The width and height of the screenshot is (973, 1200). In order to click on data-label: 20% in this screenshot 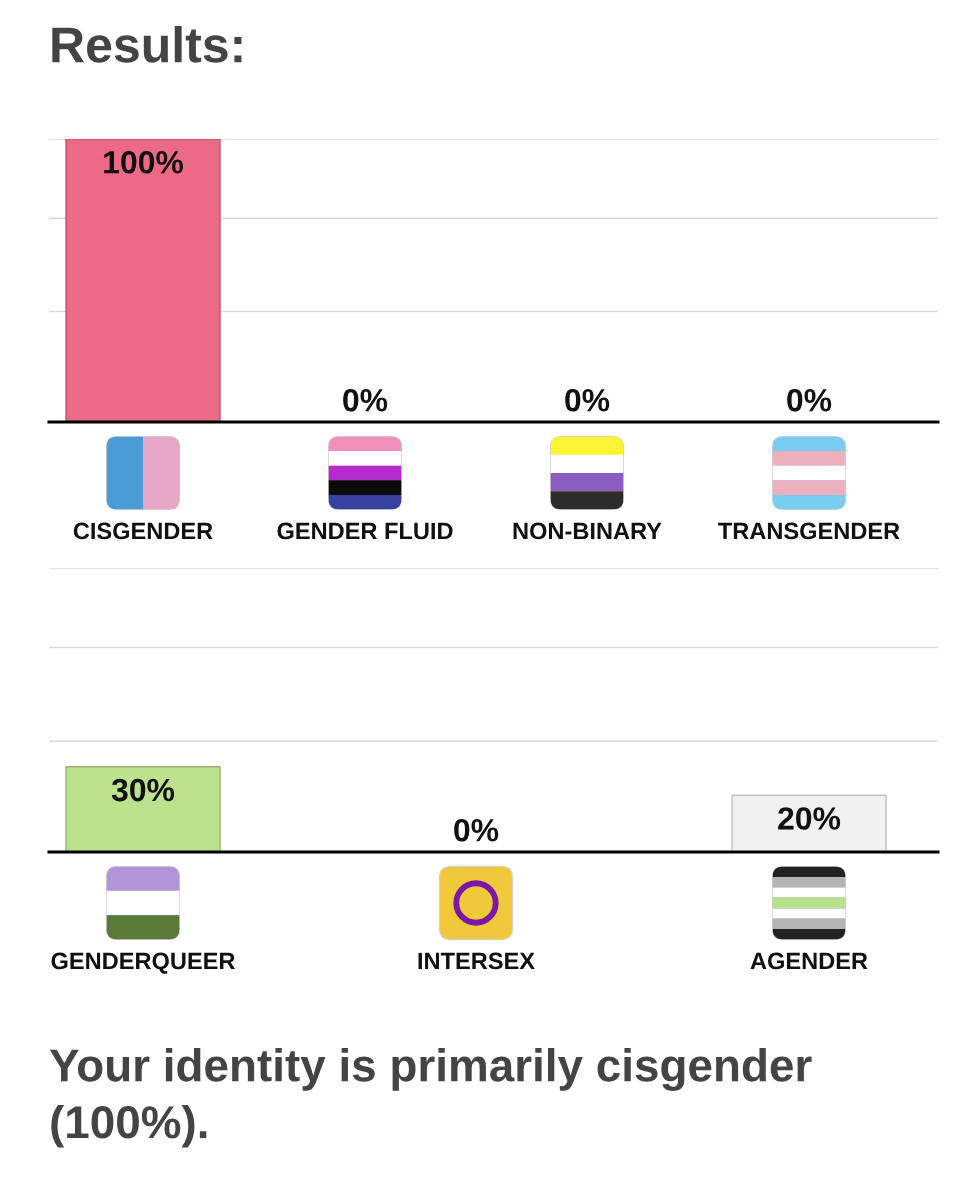, I will do `click(809, 818)`.